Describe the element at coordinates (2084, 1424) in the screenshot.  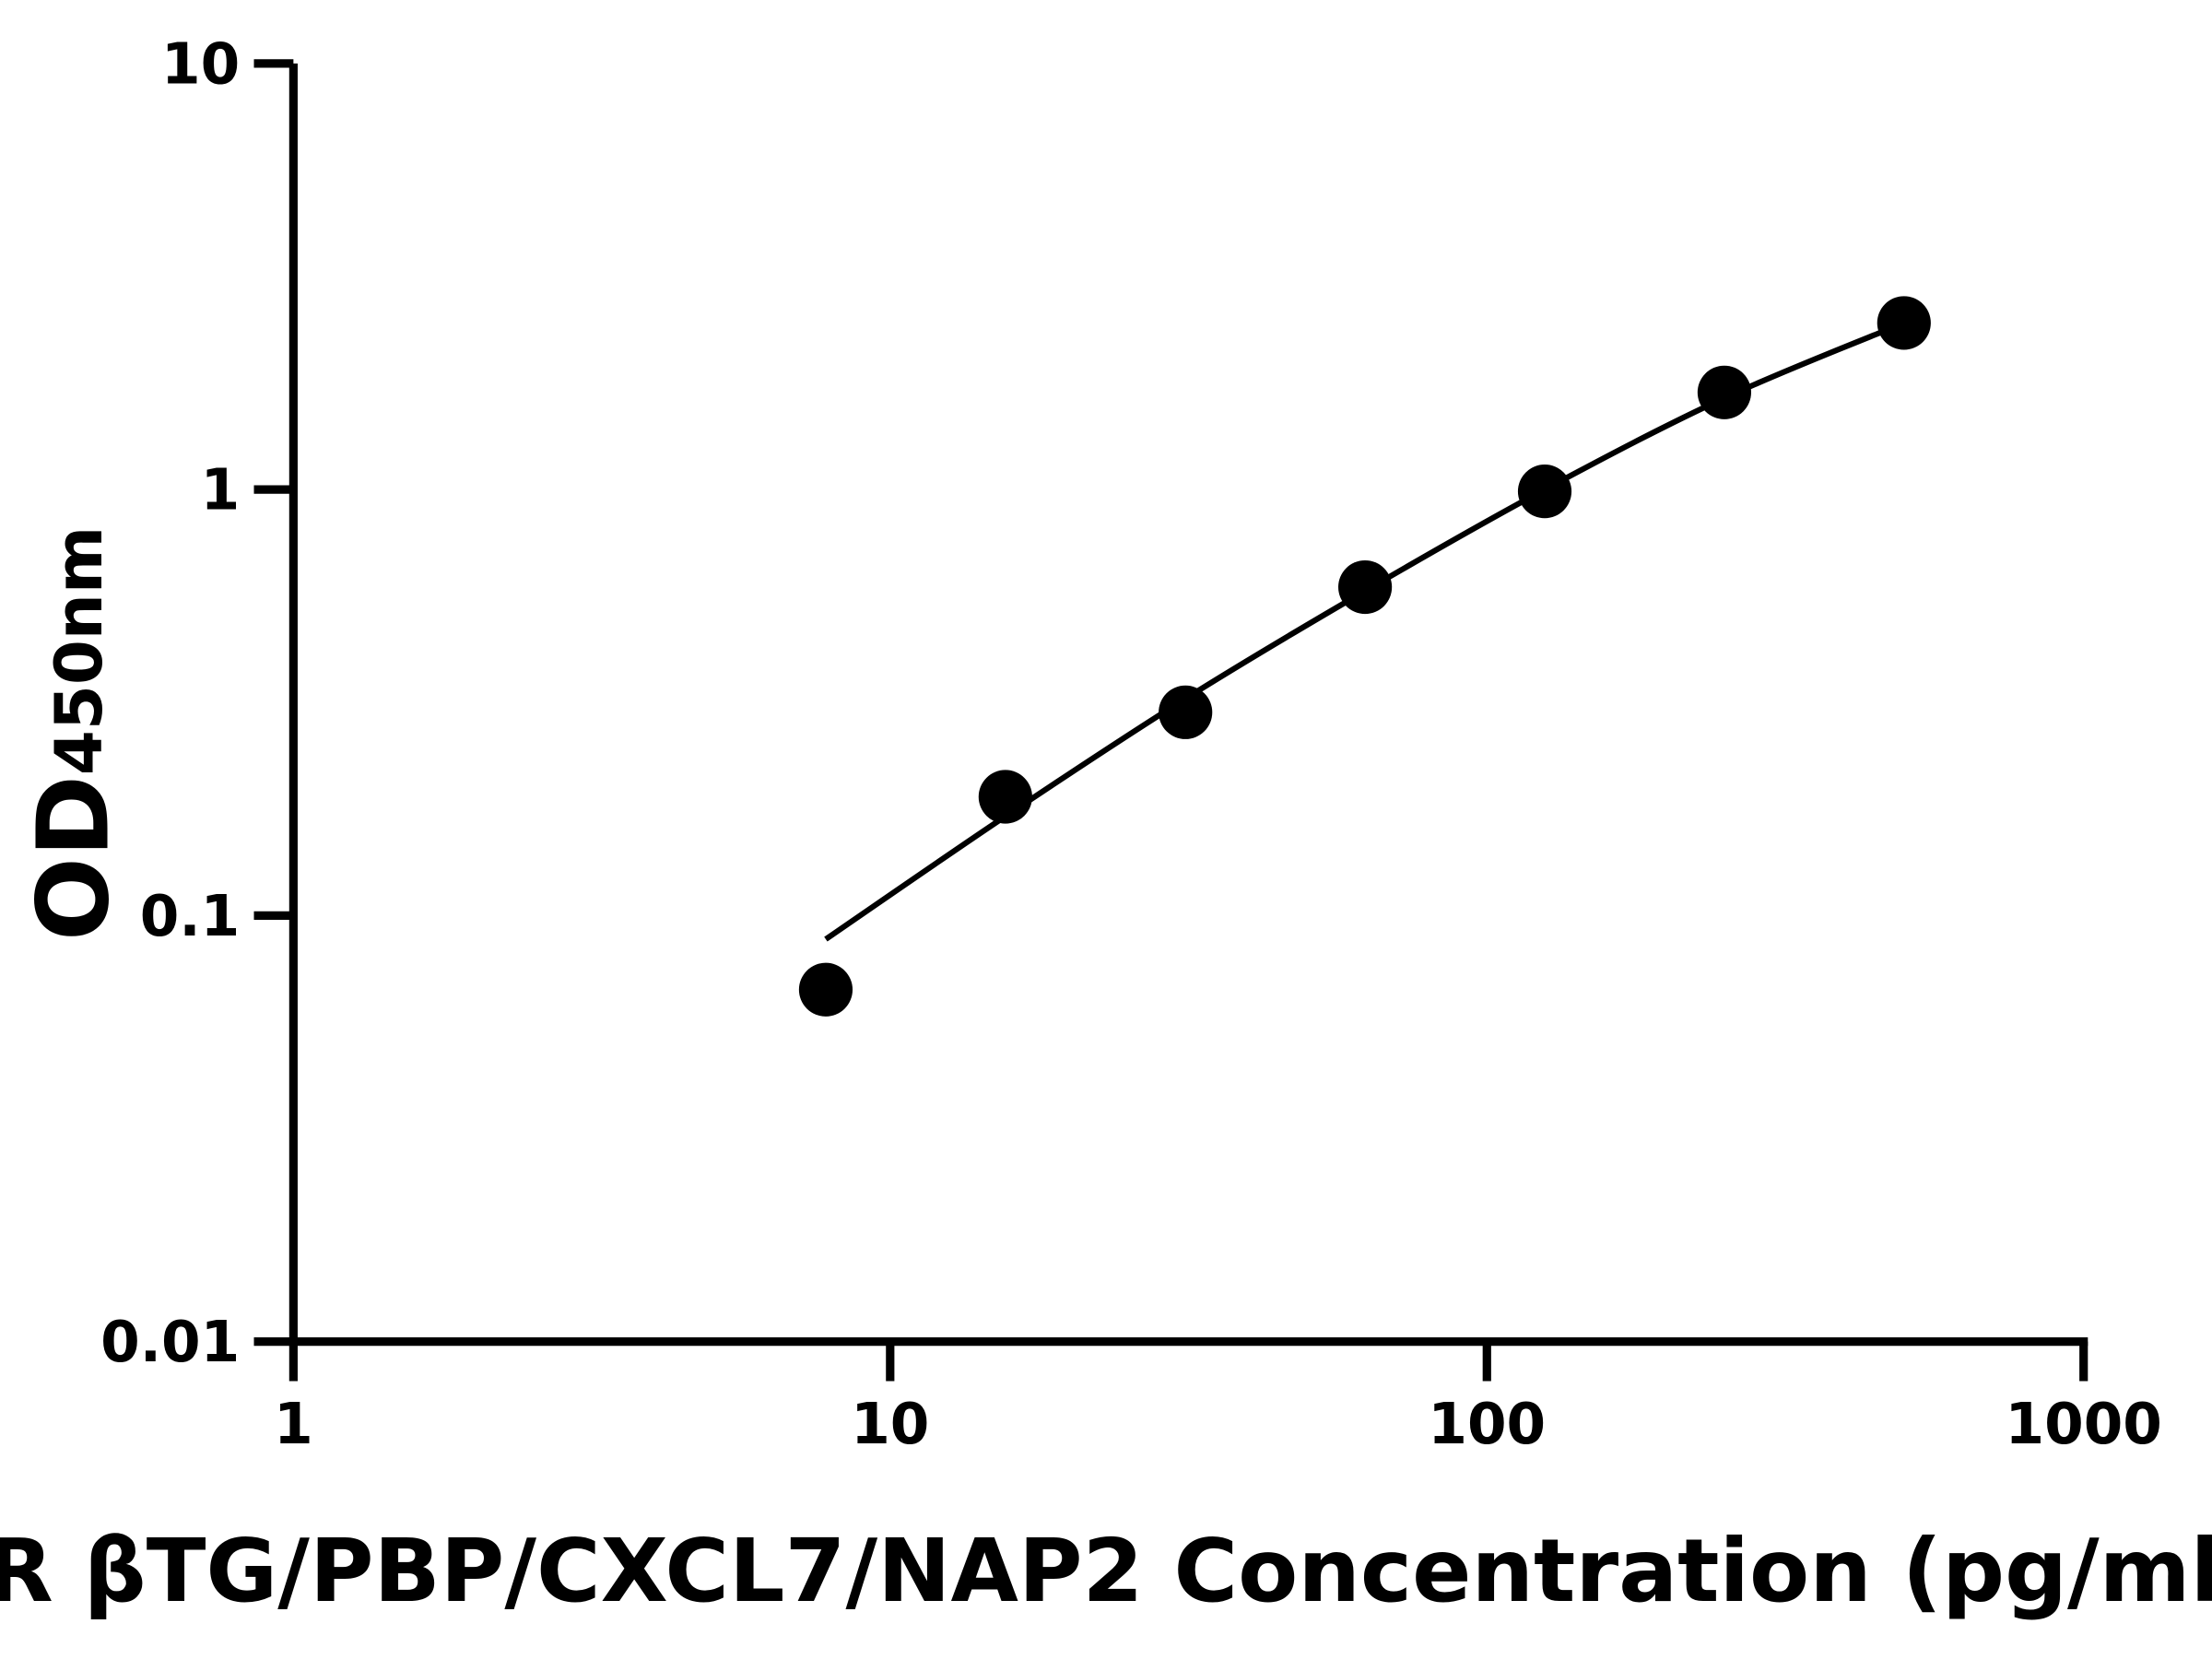
I see `x-tick-label: 1000` at that location.